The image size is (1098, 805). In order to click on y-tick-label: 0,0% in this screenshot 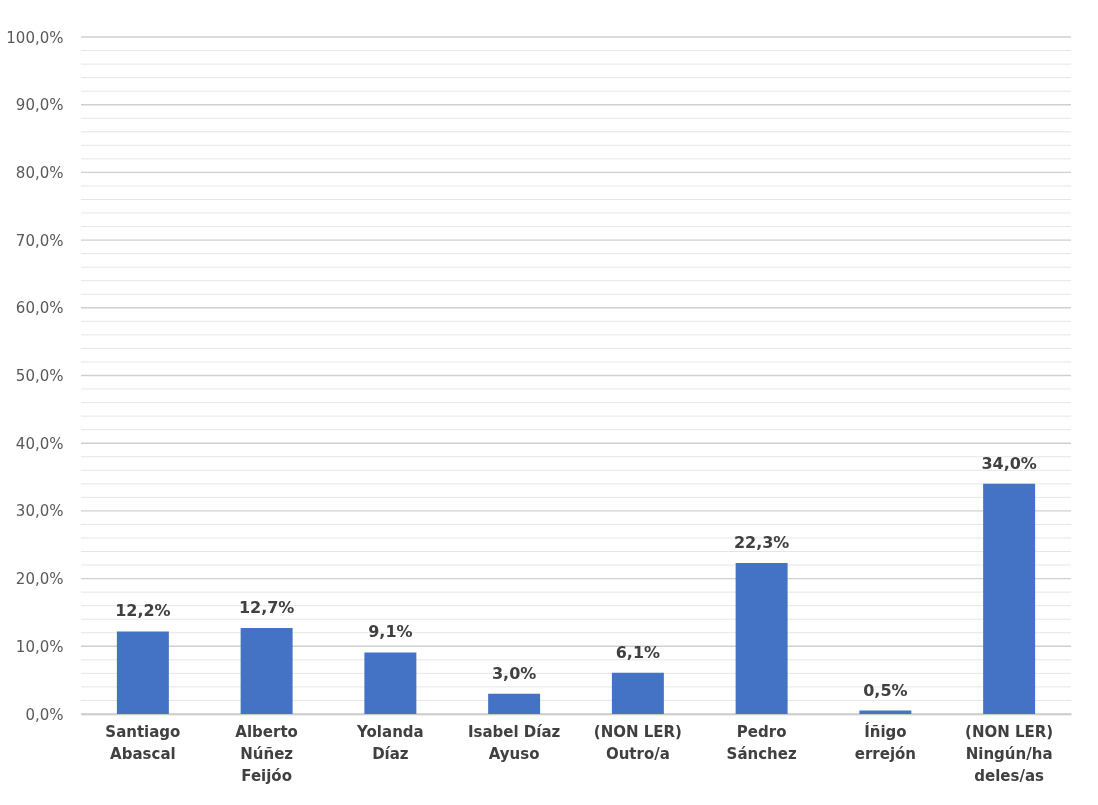, I will do `click(44, 714)`.